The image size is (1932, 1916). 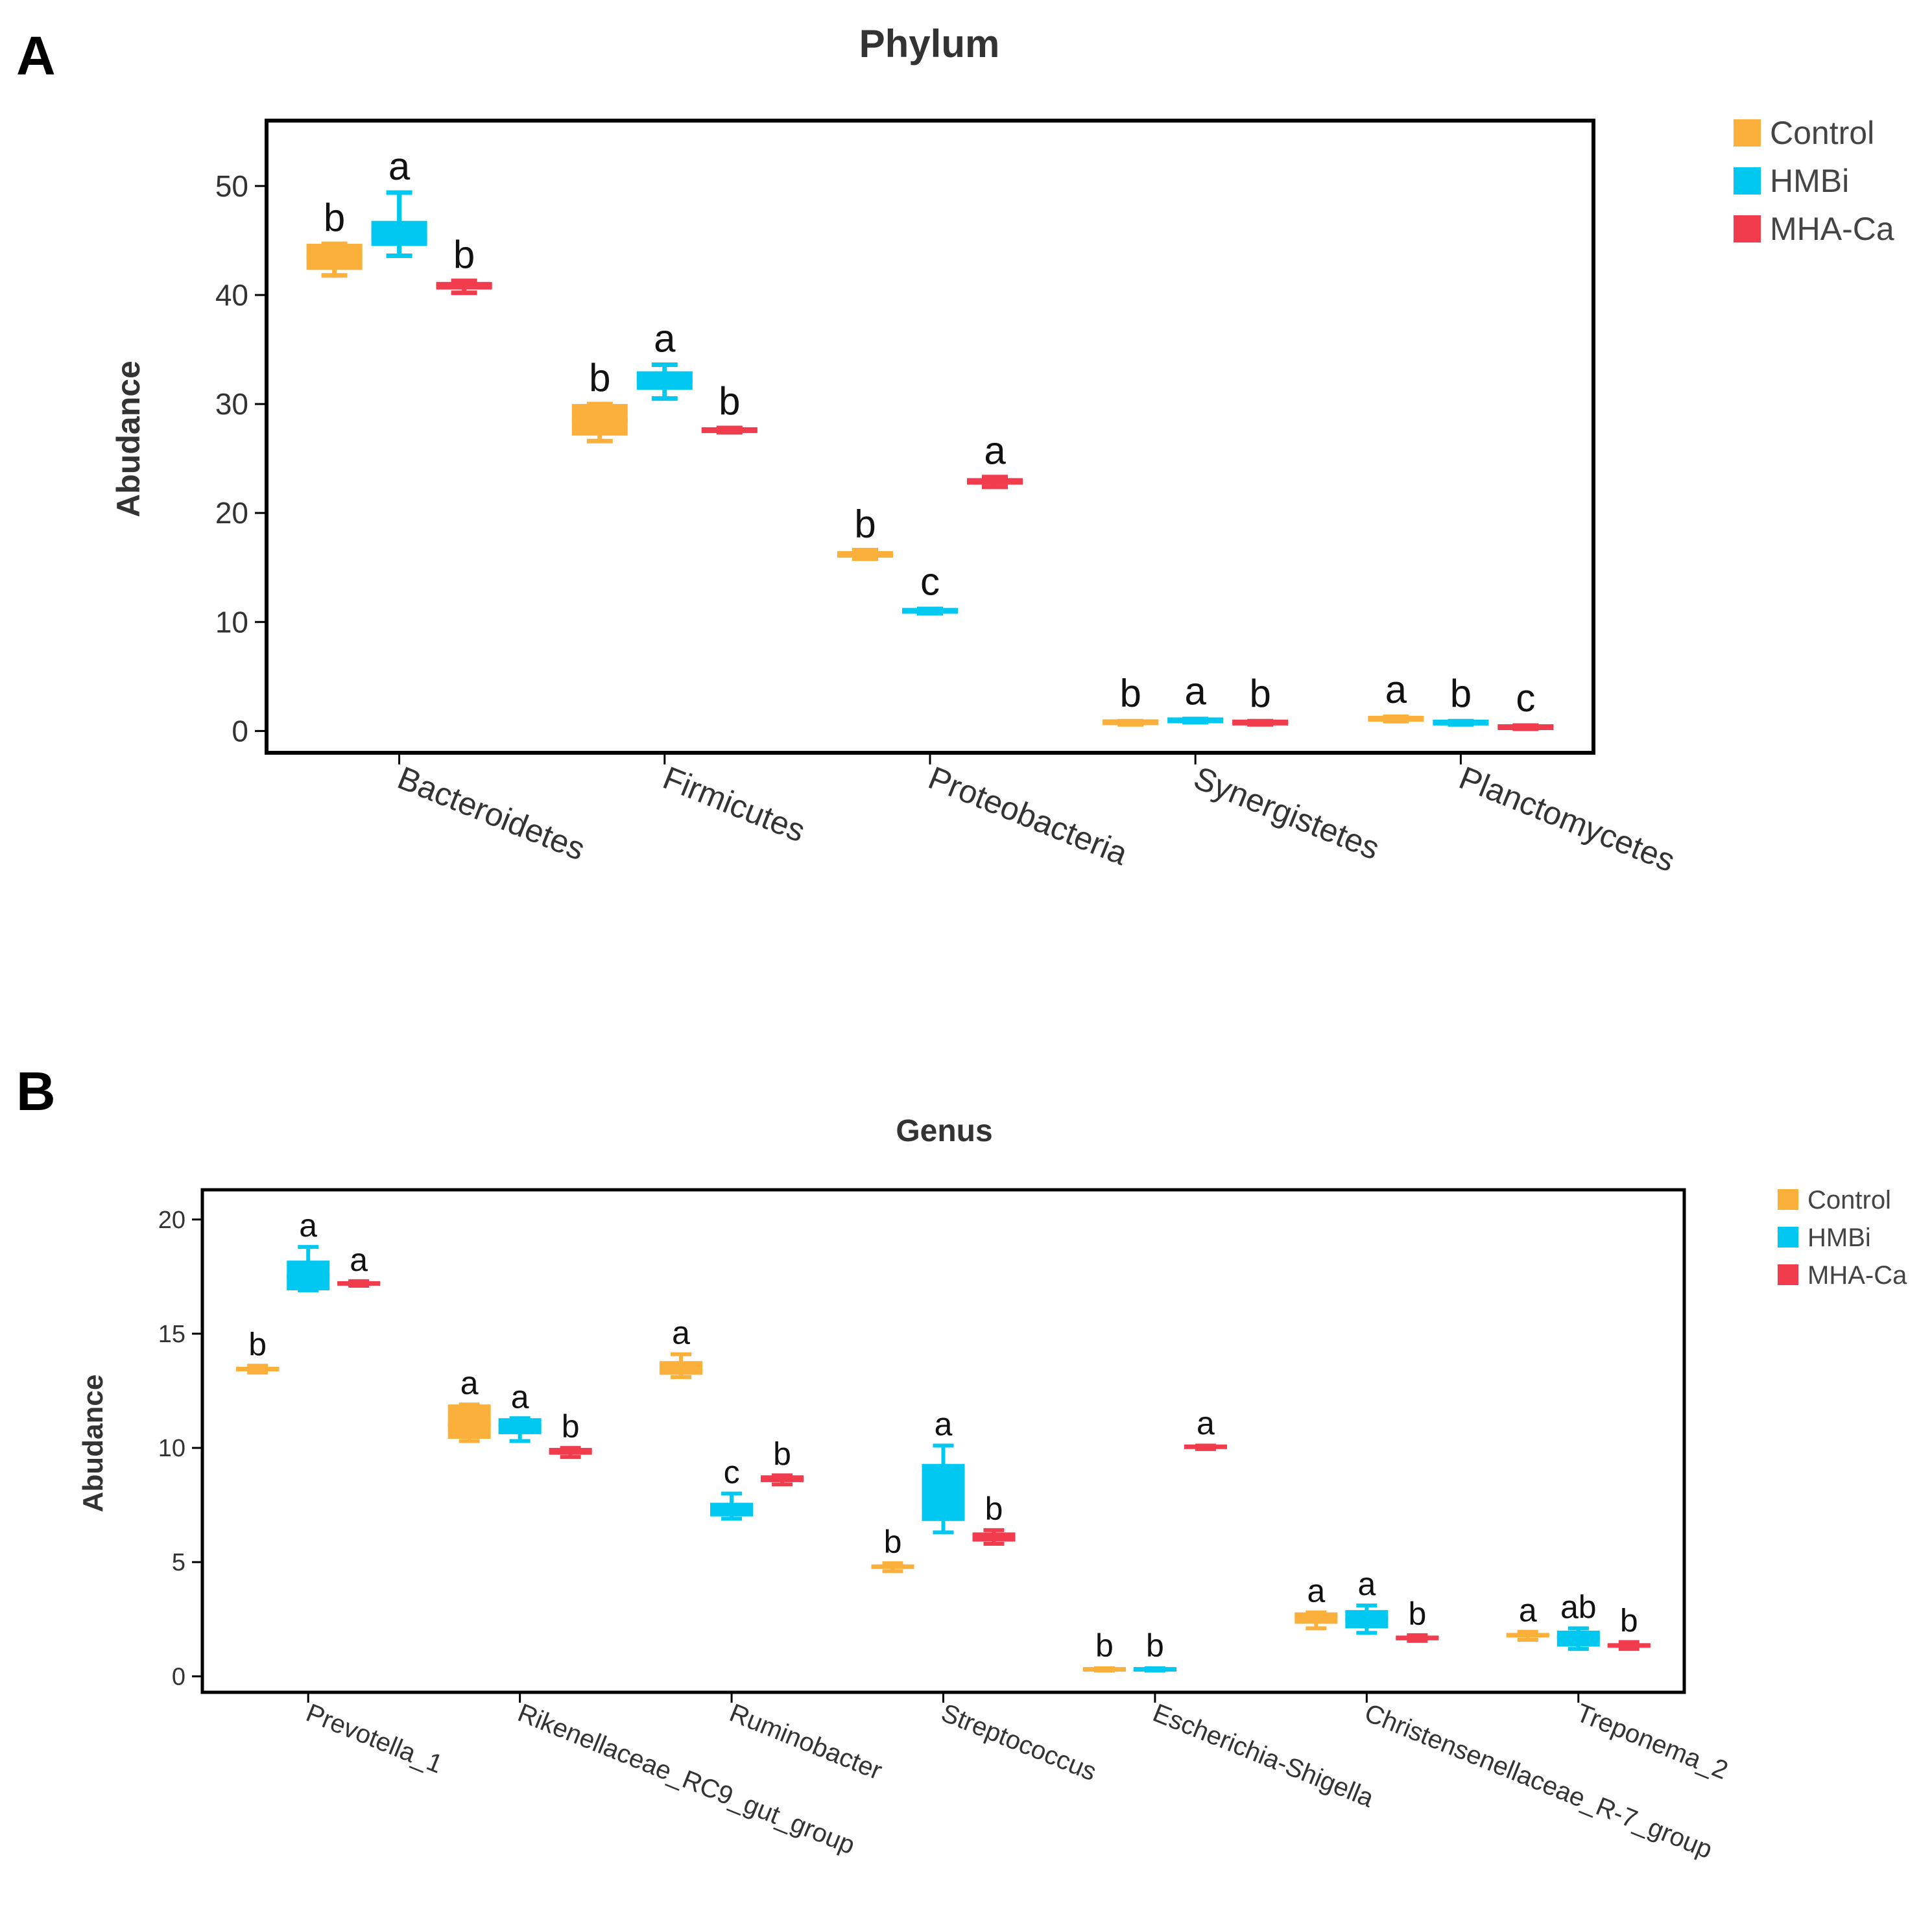 What do you see at coordinates (1396, 720) in the screenshot?
I see `box-Control-Planctomycetes` at bounding box center [1396, 720].